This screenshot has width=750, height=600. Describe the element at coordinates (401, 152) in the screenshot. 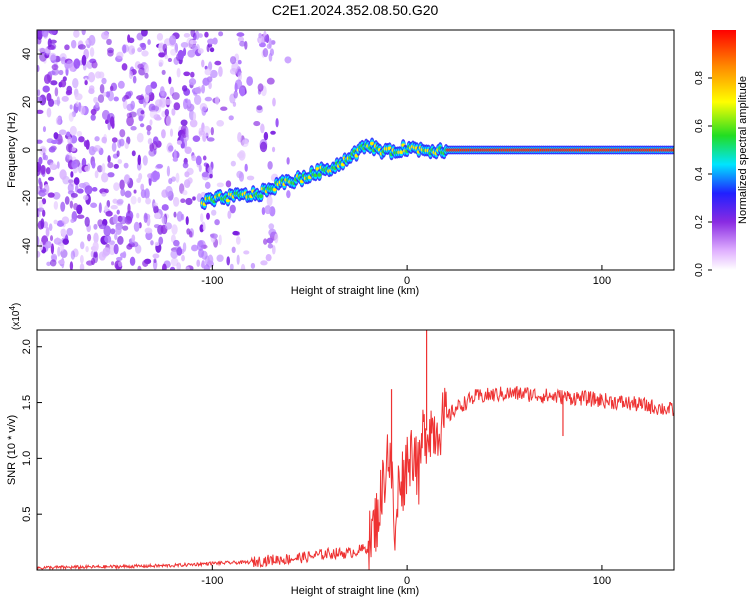

I see `spectrogram-ridge-cell` at that location.